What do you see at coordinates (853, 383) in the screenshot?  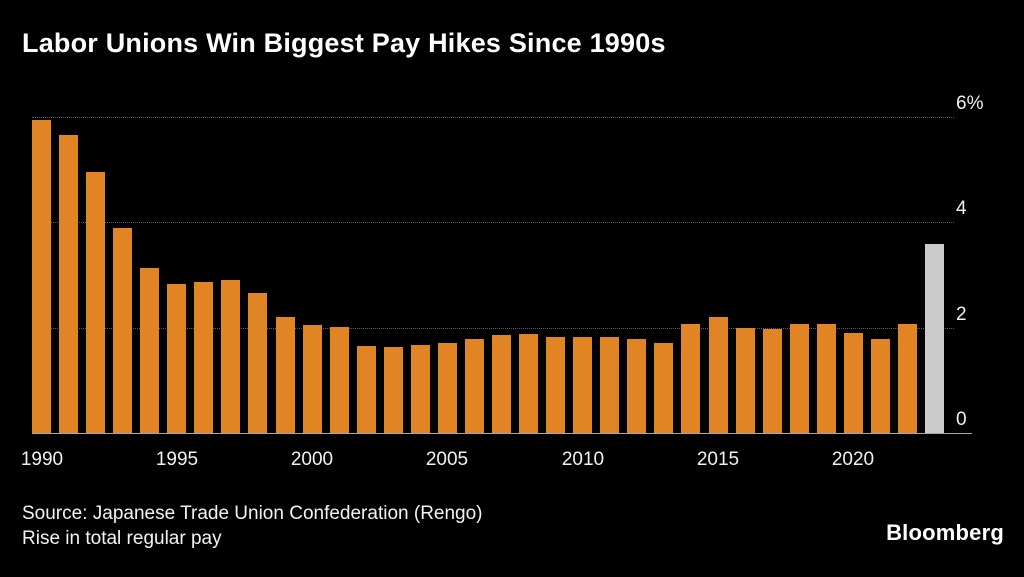 I see `bar-2020` at bounding box center [853, 383].